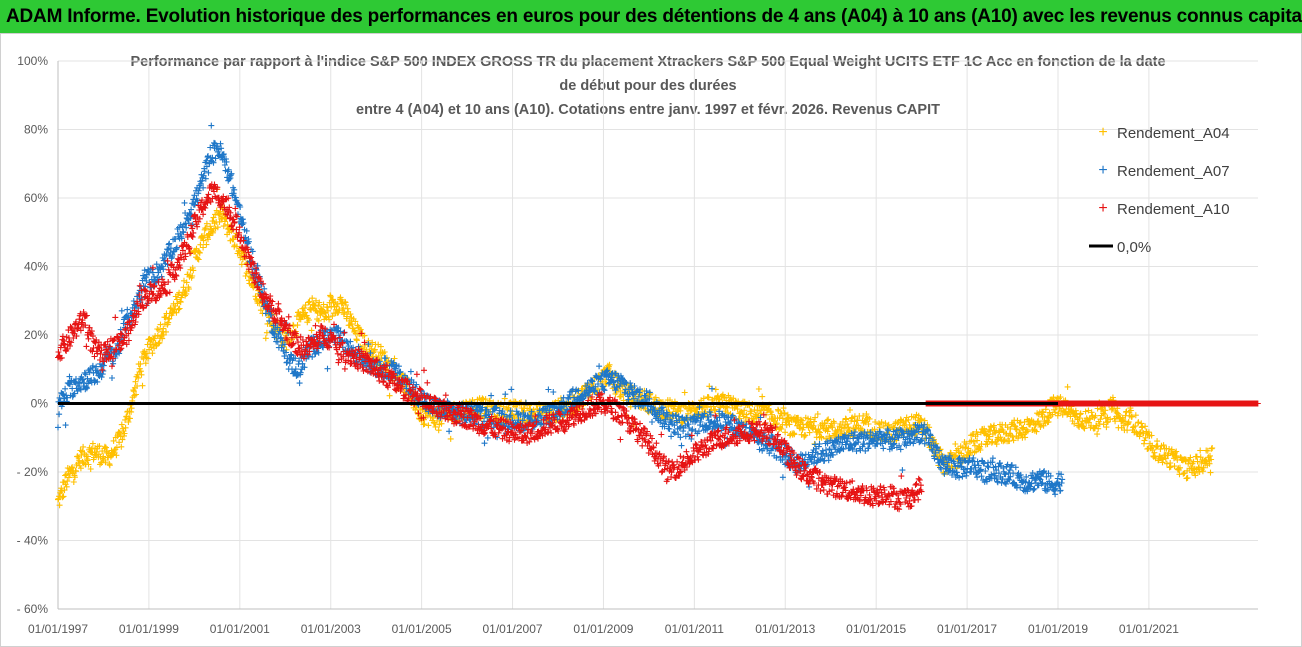 This screenshot has height=647, width=1302. Describe the element at coordinates (1058, 629) in the screenshot. I see `x-tick-label: 01/01/2019` at that location.